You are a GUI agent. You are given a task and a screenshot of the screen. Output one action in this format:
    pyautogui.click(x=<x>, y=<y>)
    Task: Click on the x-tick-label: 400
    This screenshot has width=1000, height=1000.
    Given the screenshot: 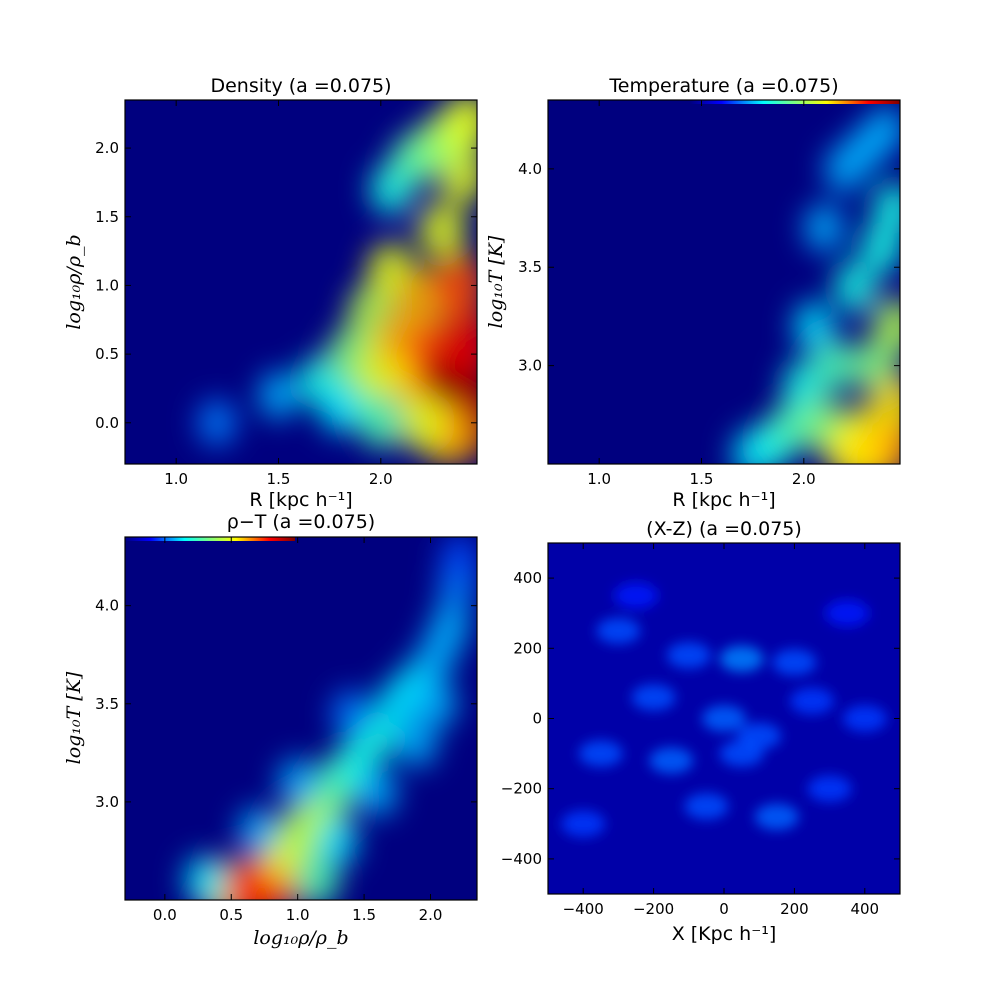 What is the action you would take?
    pyautogui.click(x=864, y=909)
    